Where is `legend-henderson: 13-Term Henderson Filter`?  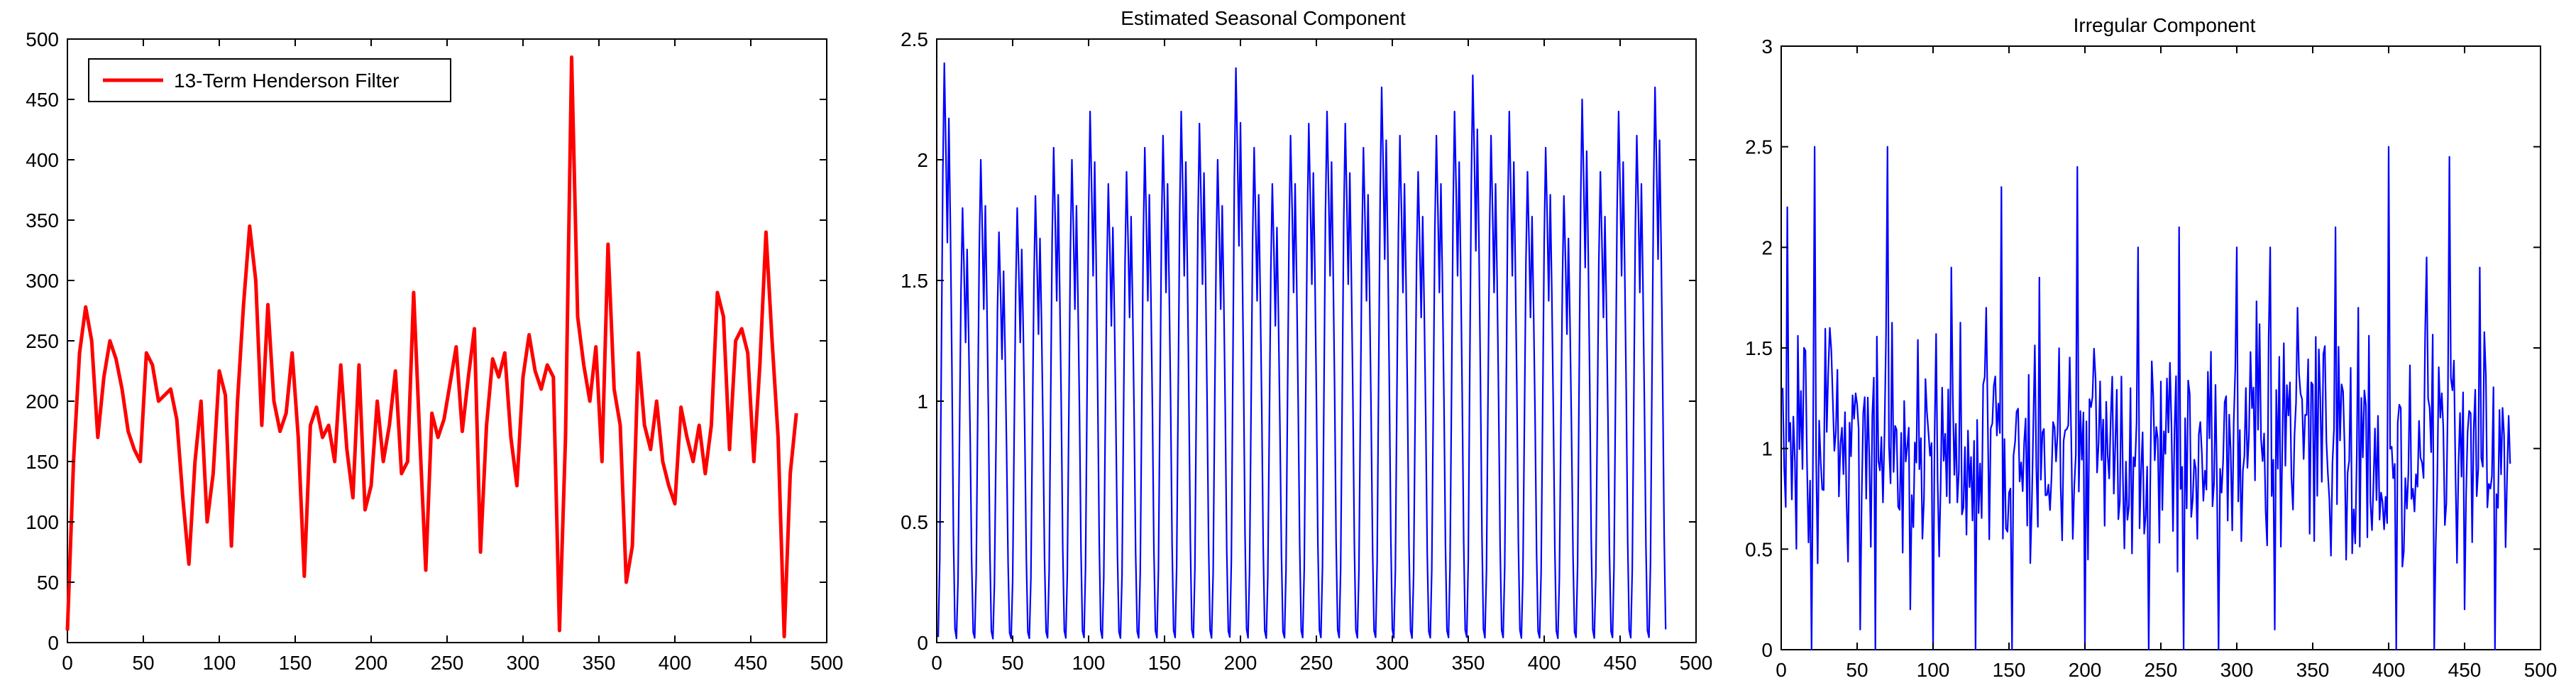
legend-henderson: 13-Term Henderson Filter is located at coordinates (269, 80).